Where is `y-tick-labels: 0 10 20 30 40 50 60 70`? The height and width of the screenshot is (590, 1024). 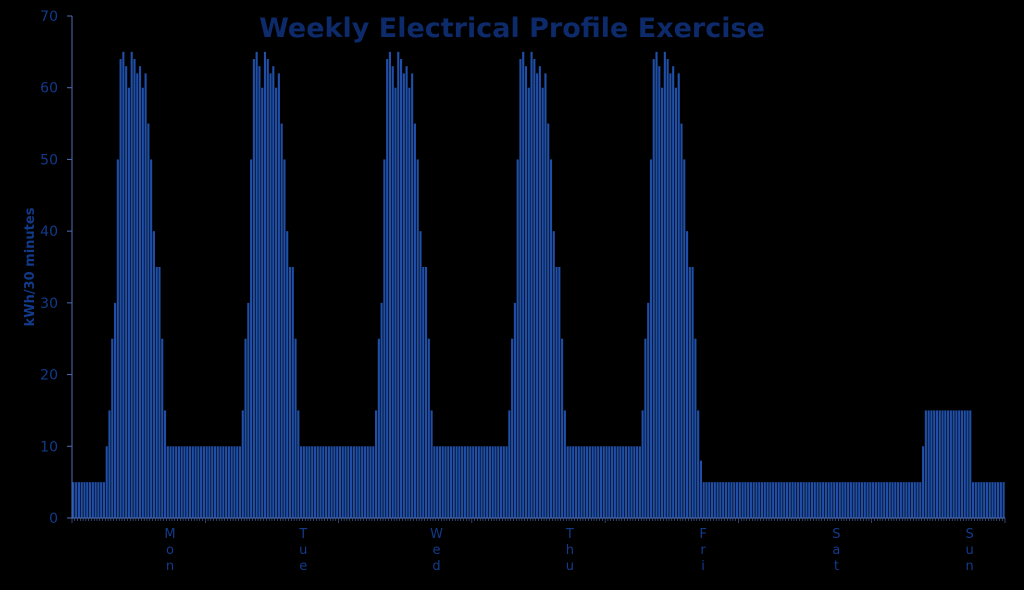
y-tick-labels: 0 10 20 30 40 50 60 70 is located at coordinates (49, 268).